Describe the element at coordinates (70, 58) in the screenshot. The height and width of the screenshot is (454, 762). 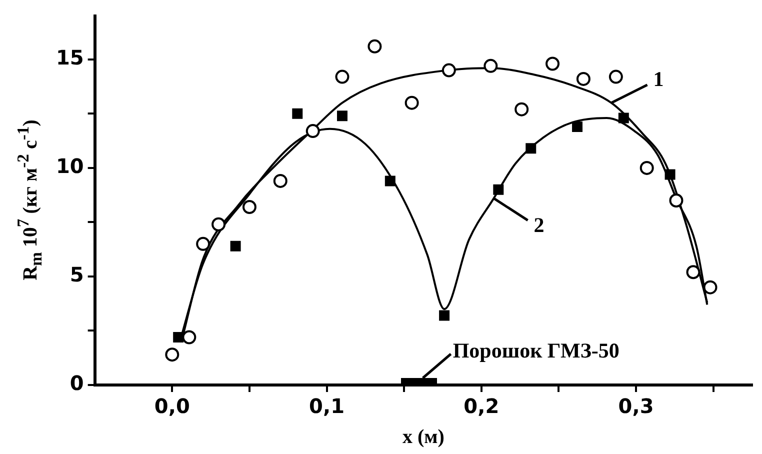
I see `y-tick-label: 15` at that location.